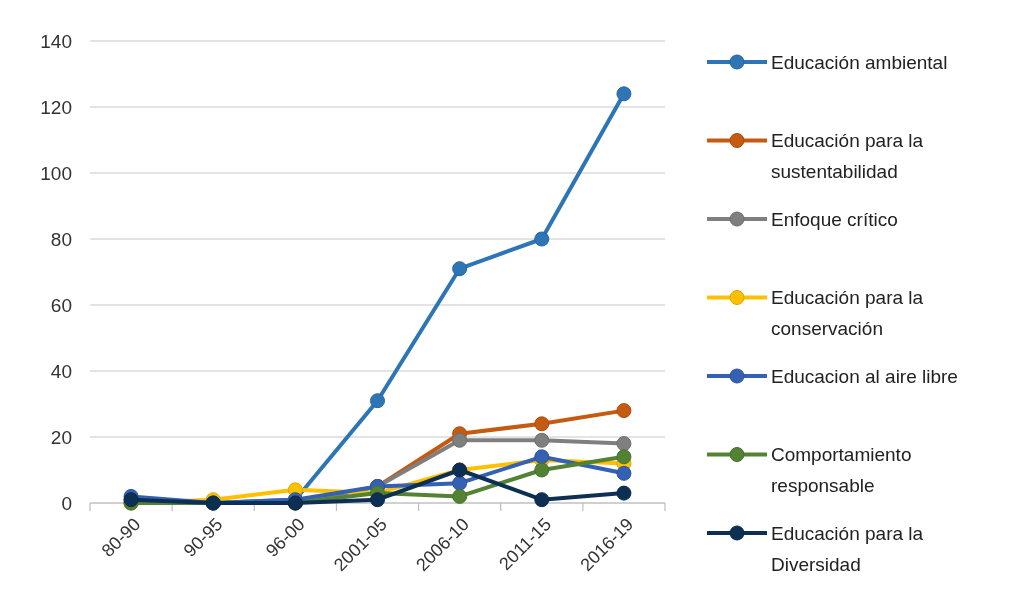 This screenshot has width=1011, height=614. Describe the element at coordinates (847, 548) in the screenshot. I see `legend-label: Educación para la Diversidad` at that location.